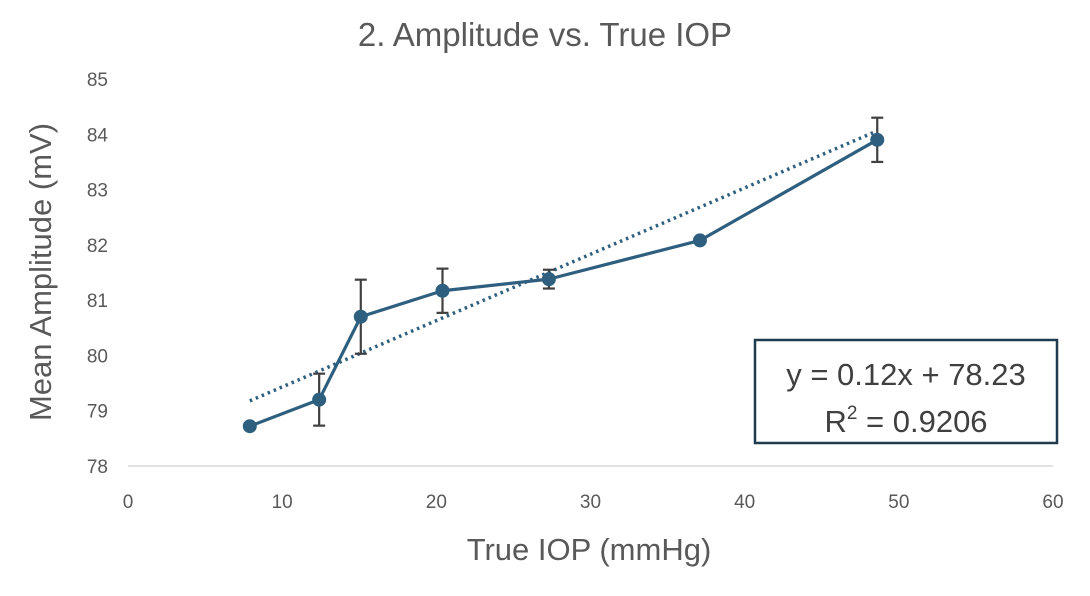 The width and height of the screenshot is (1090, 596). I want to click on x-axis-ticks: 0 10 20 30 40 50 60, so click(593, 502).